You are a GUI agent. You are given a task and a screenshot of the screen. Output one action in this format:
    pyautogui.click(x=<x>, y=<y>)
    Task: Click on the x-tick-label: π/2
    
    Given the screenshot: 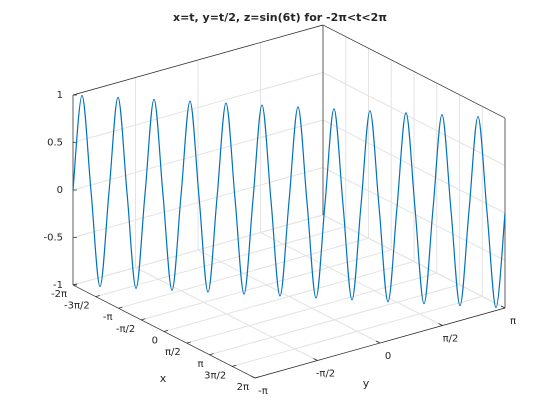 What is the action you would take?
    pyautogui.click(x=173, y=352)
    